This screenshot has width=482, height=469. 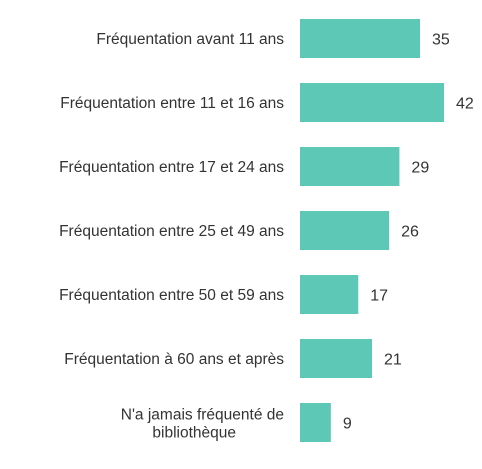 I want to click on value-label: 21, so click(x=393, y=360).